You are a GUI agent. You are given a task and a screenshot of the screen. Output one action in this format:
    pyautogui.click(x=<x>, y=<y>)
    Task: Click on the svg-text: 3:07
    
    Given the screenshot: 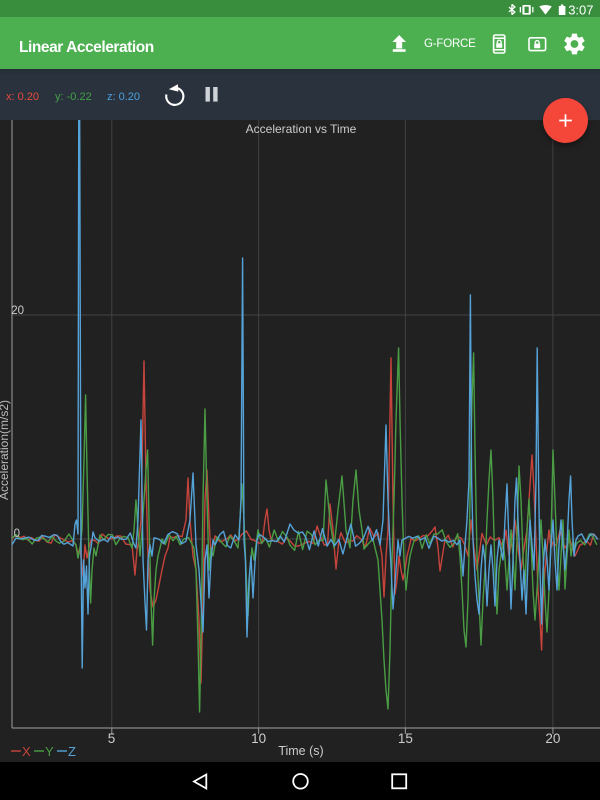 What is the action you would take?
    pyautogui.click(x=580, y=9)
    